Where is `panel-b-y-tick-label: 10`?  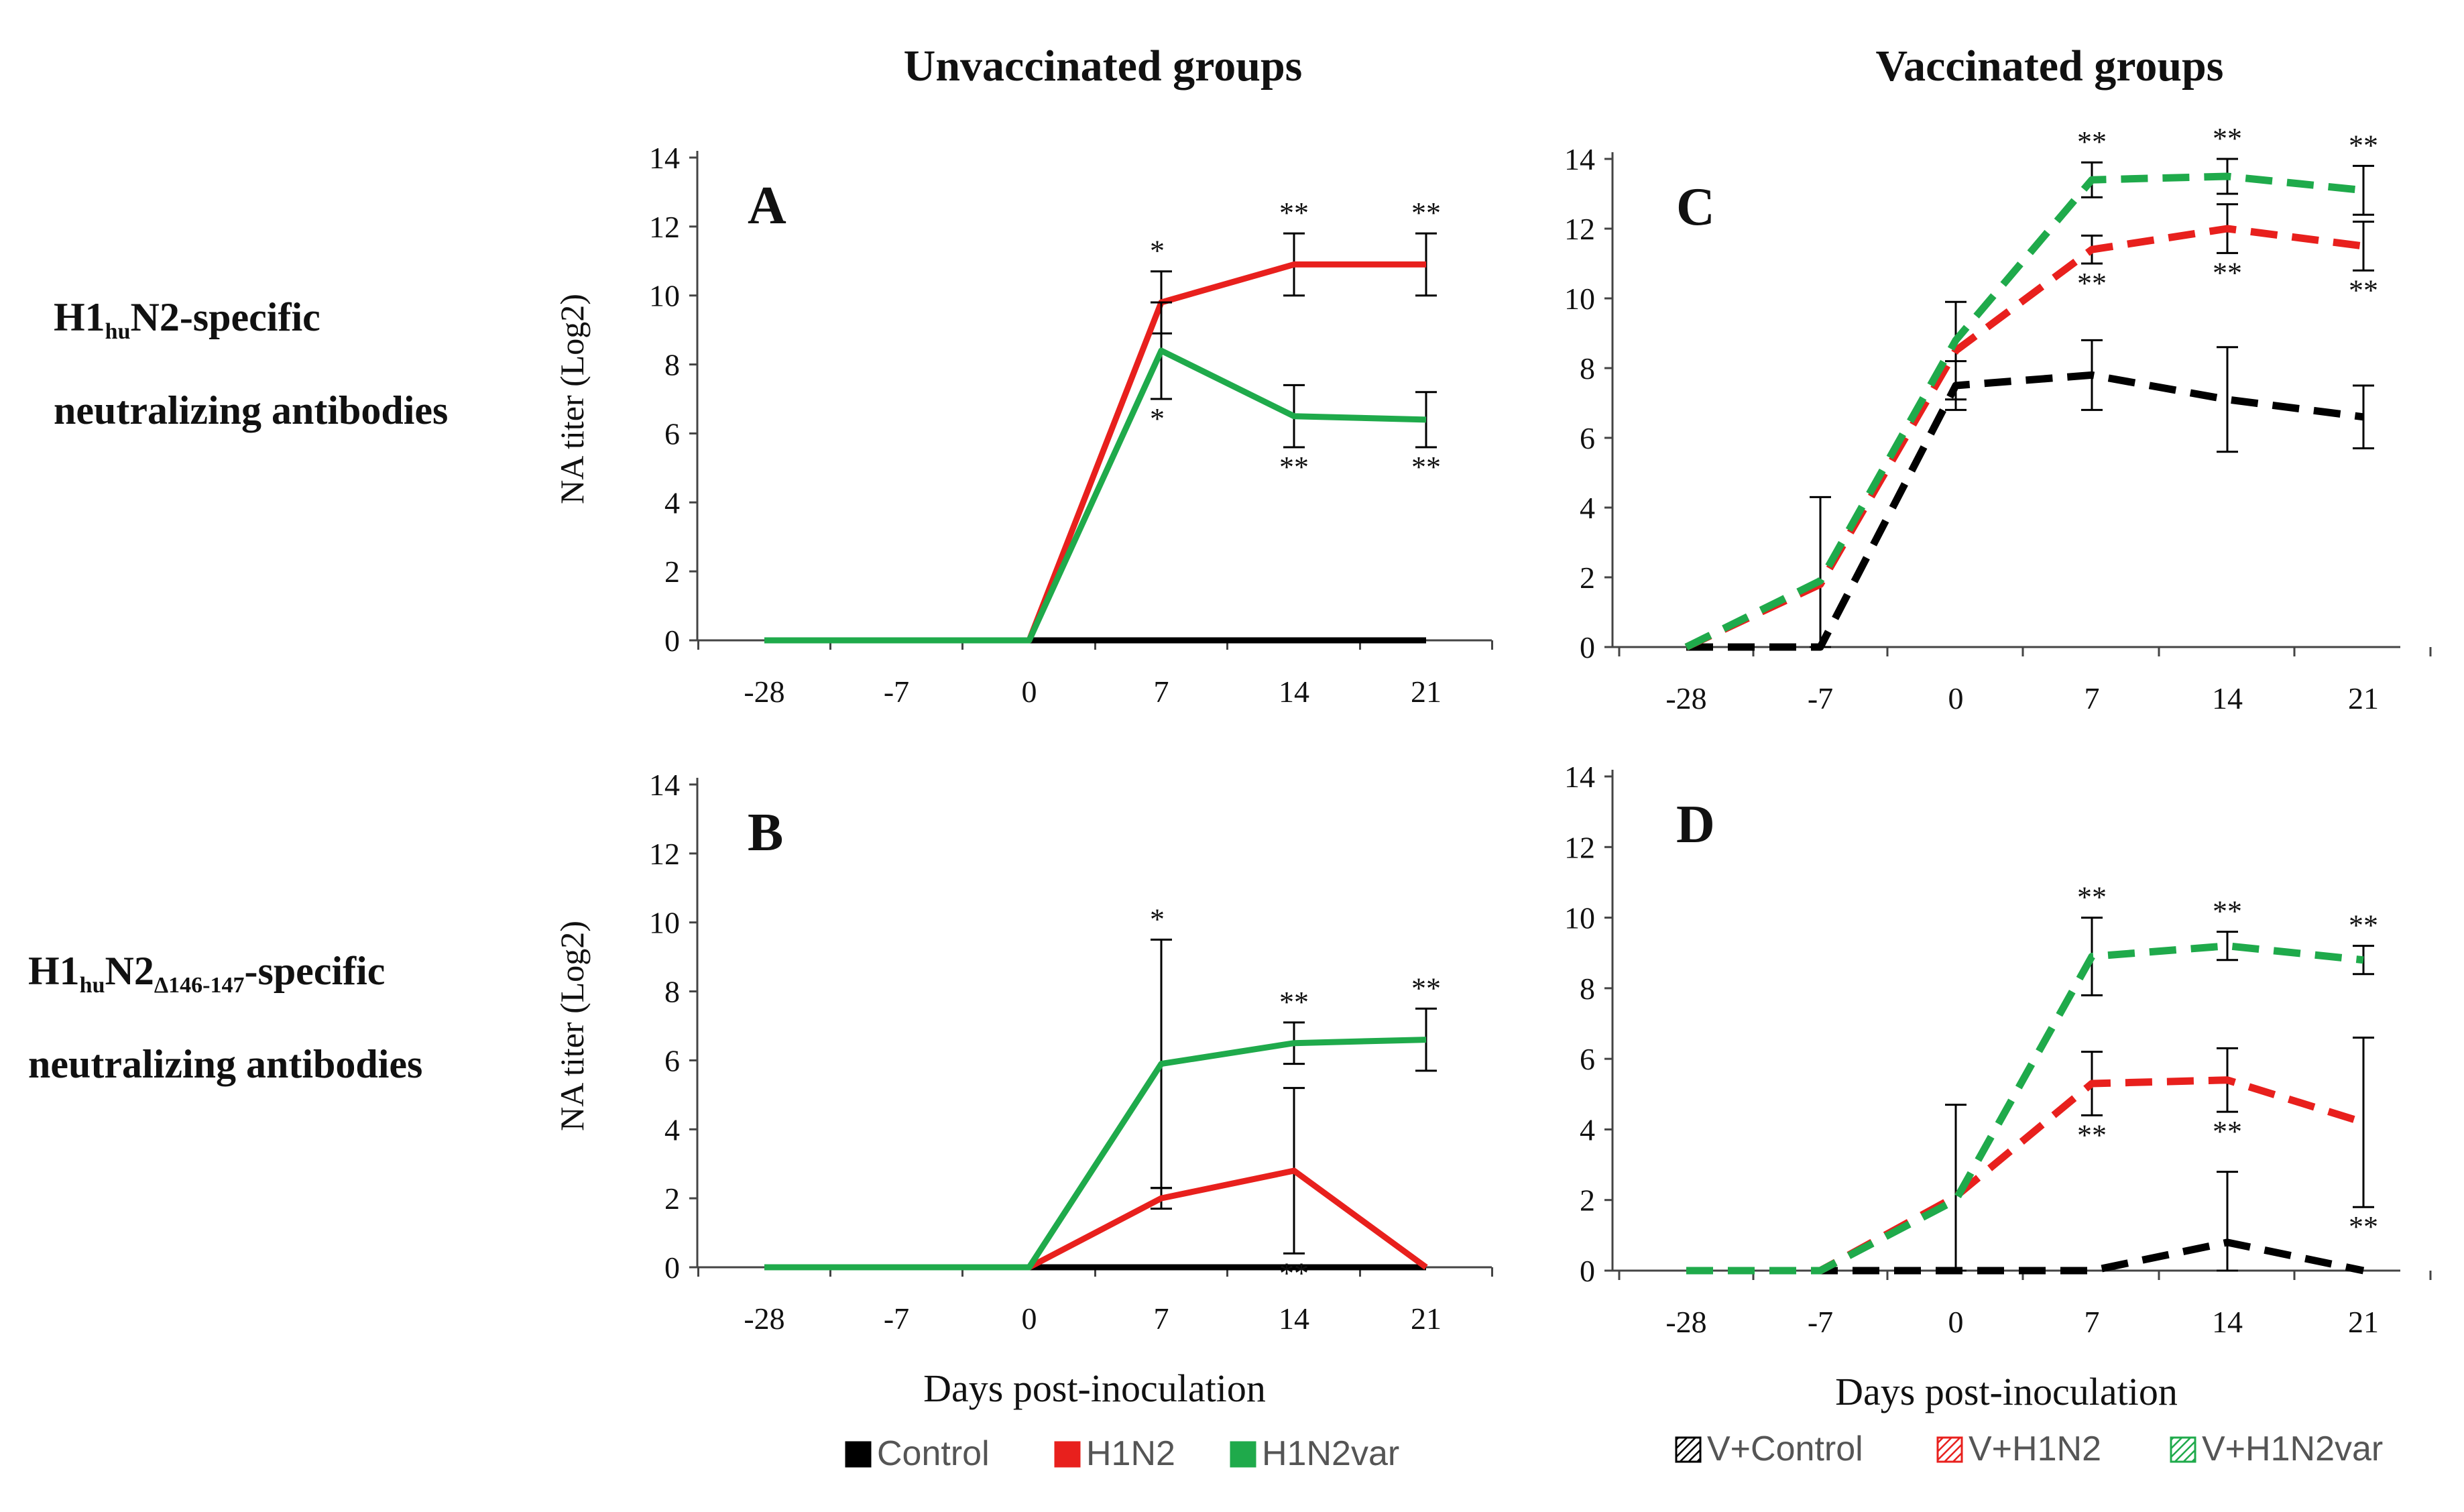 panel-b-y-tick-label: 10 is located at coordinates (664, 923).